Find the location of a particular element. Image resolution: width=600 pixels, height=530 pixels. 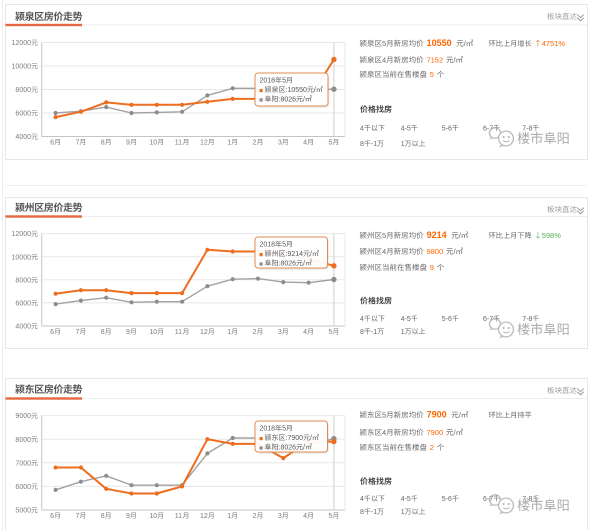

svg-text: 598% is located at coordinates (552, 235).